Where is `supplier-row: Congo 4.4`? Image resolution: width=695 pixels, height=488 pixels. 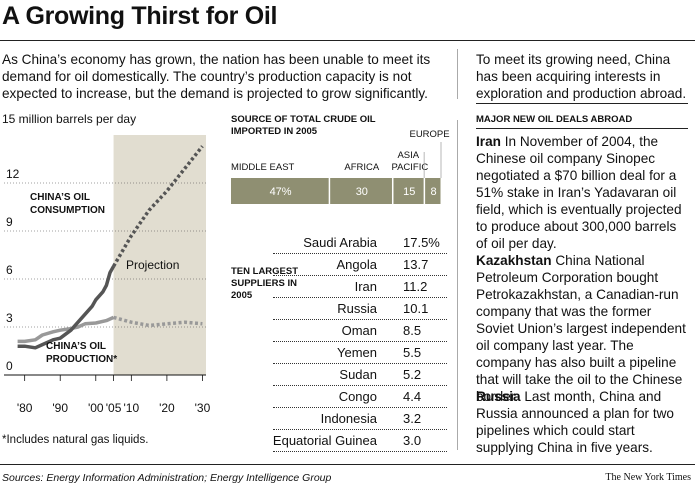
supplier-row: Congo 4.4 is located at coordinates (360, 397).